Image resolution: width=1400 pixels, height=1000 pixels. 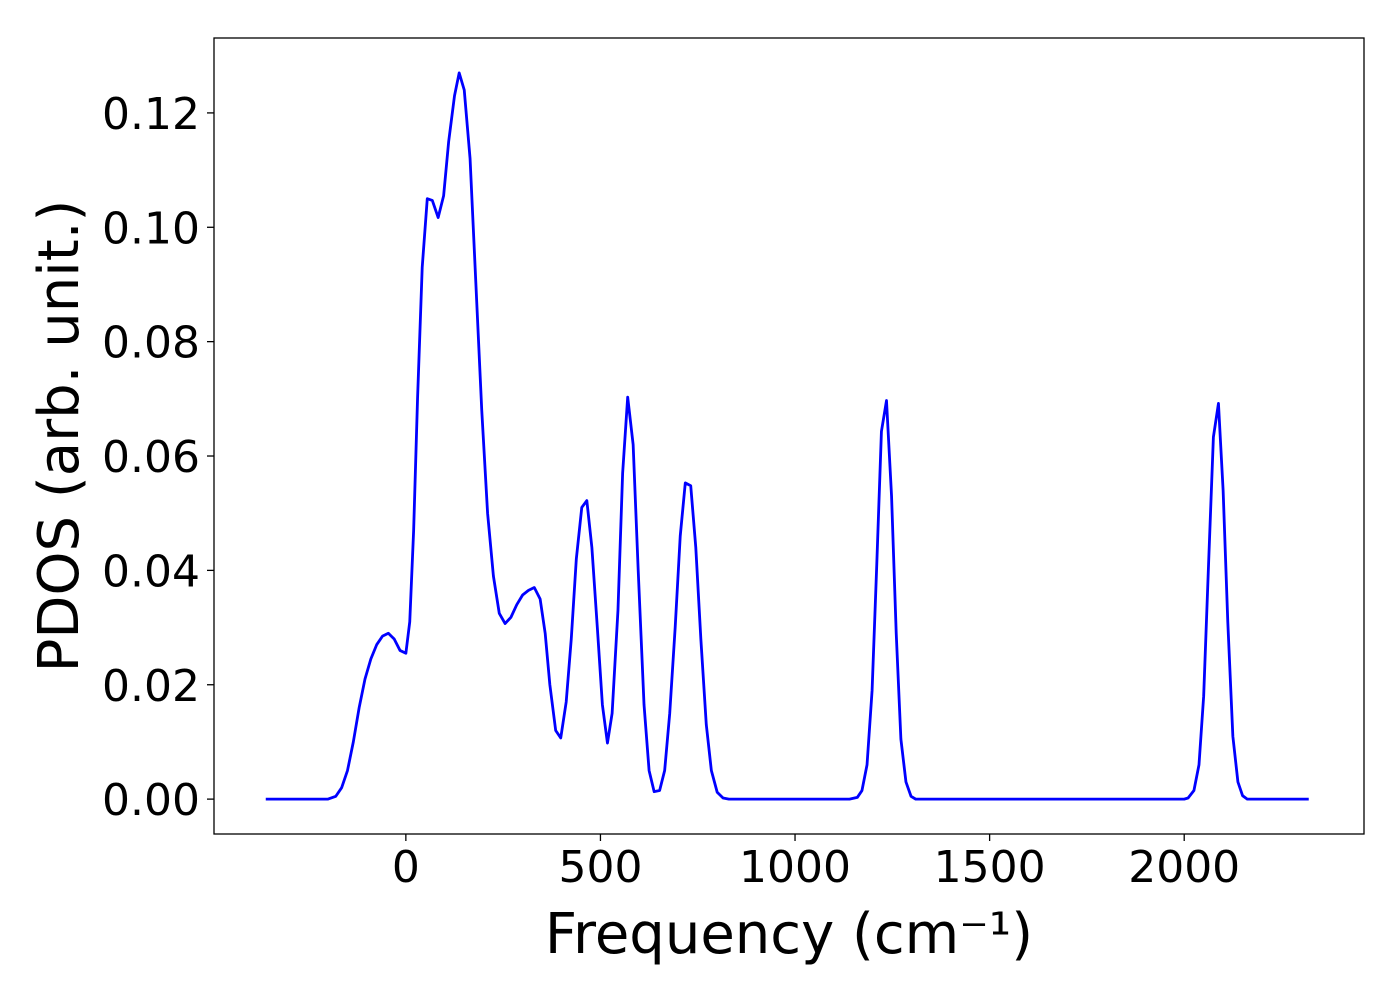 I want to click on y-tick-label: 0.12, so click(x=151, y=114).